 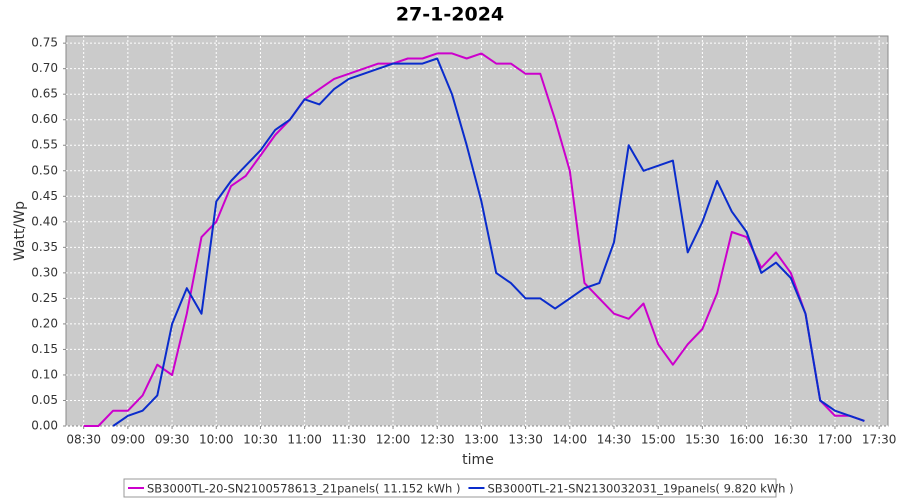 What do you see at coordinates (658, 440) in the screenshot?
I see `x-tick-label: 15:00` at bounding box center [658, 440].